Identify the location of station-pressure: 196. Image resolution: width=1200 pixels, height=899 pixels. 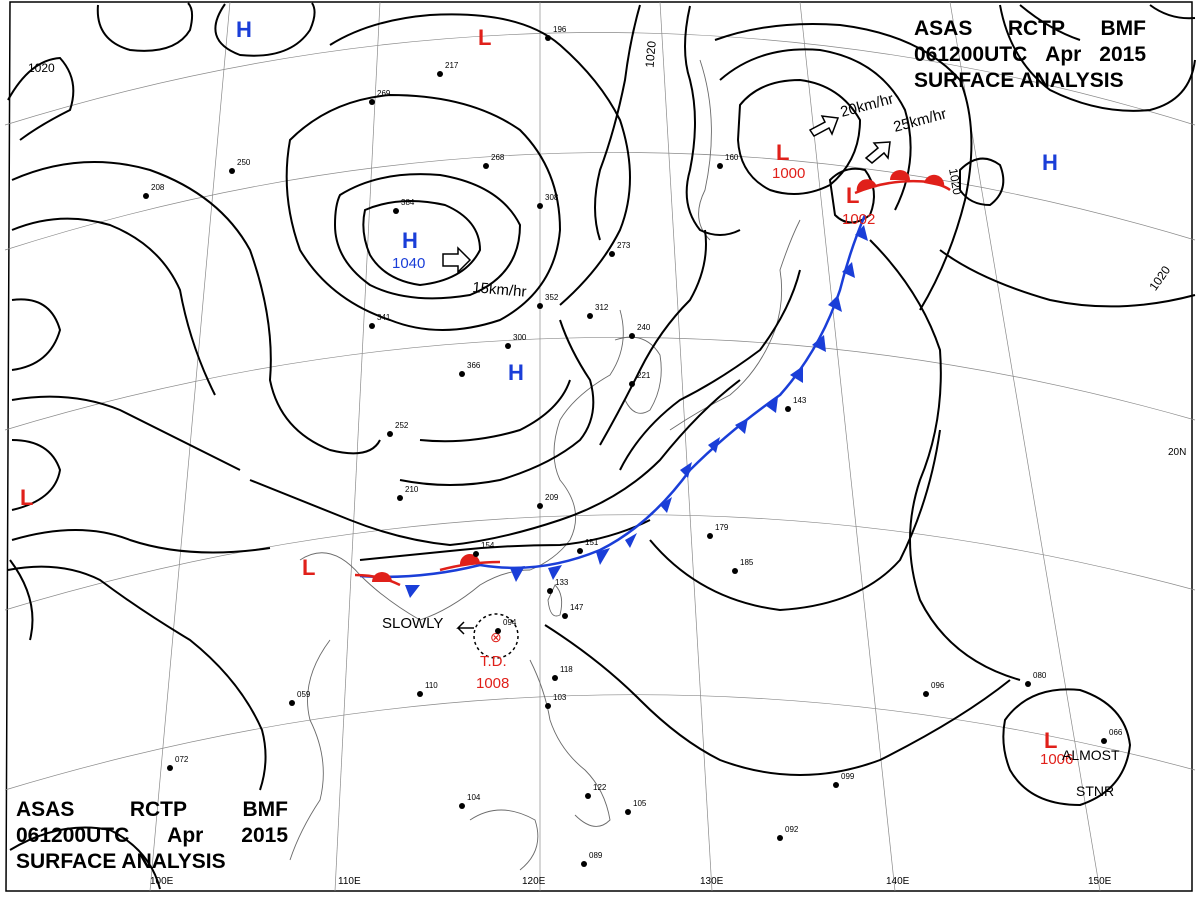
(560, 29).